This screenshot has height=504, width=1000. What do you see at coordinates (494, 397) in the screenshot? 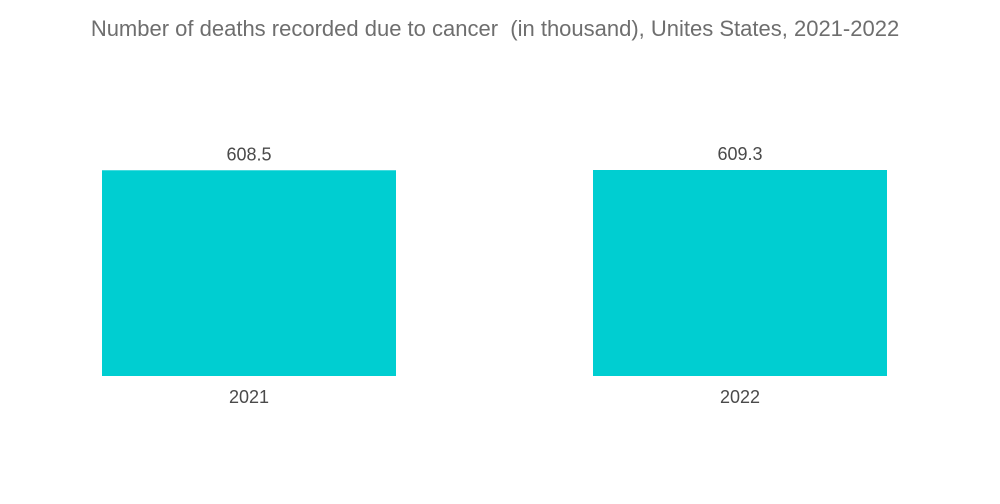
I see `category-labels-group: 2021 2022` at bounding box center [494, 397].